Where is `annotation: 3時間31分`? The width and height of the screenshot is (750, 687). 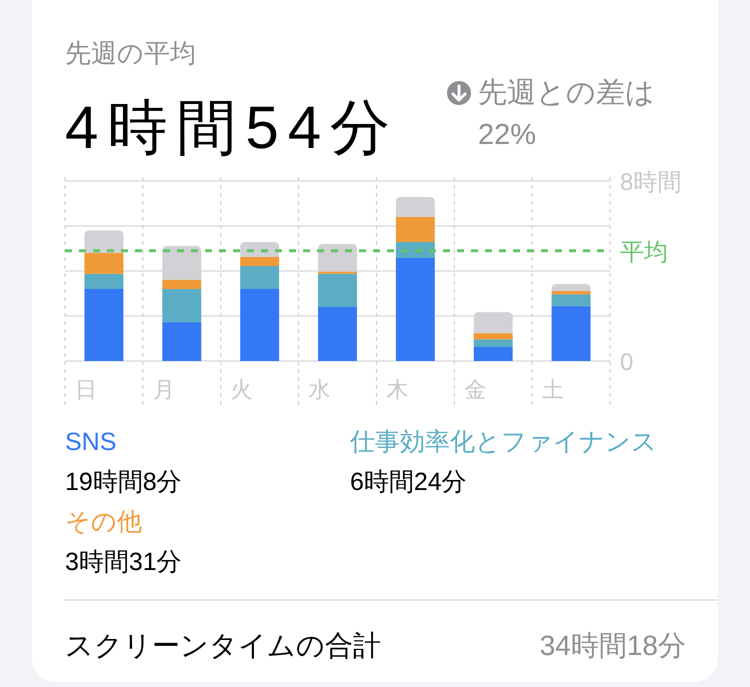
annotation: 3時間31分 is located at coordinates (123, 562).